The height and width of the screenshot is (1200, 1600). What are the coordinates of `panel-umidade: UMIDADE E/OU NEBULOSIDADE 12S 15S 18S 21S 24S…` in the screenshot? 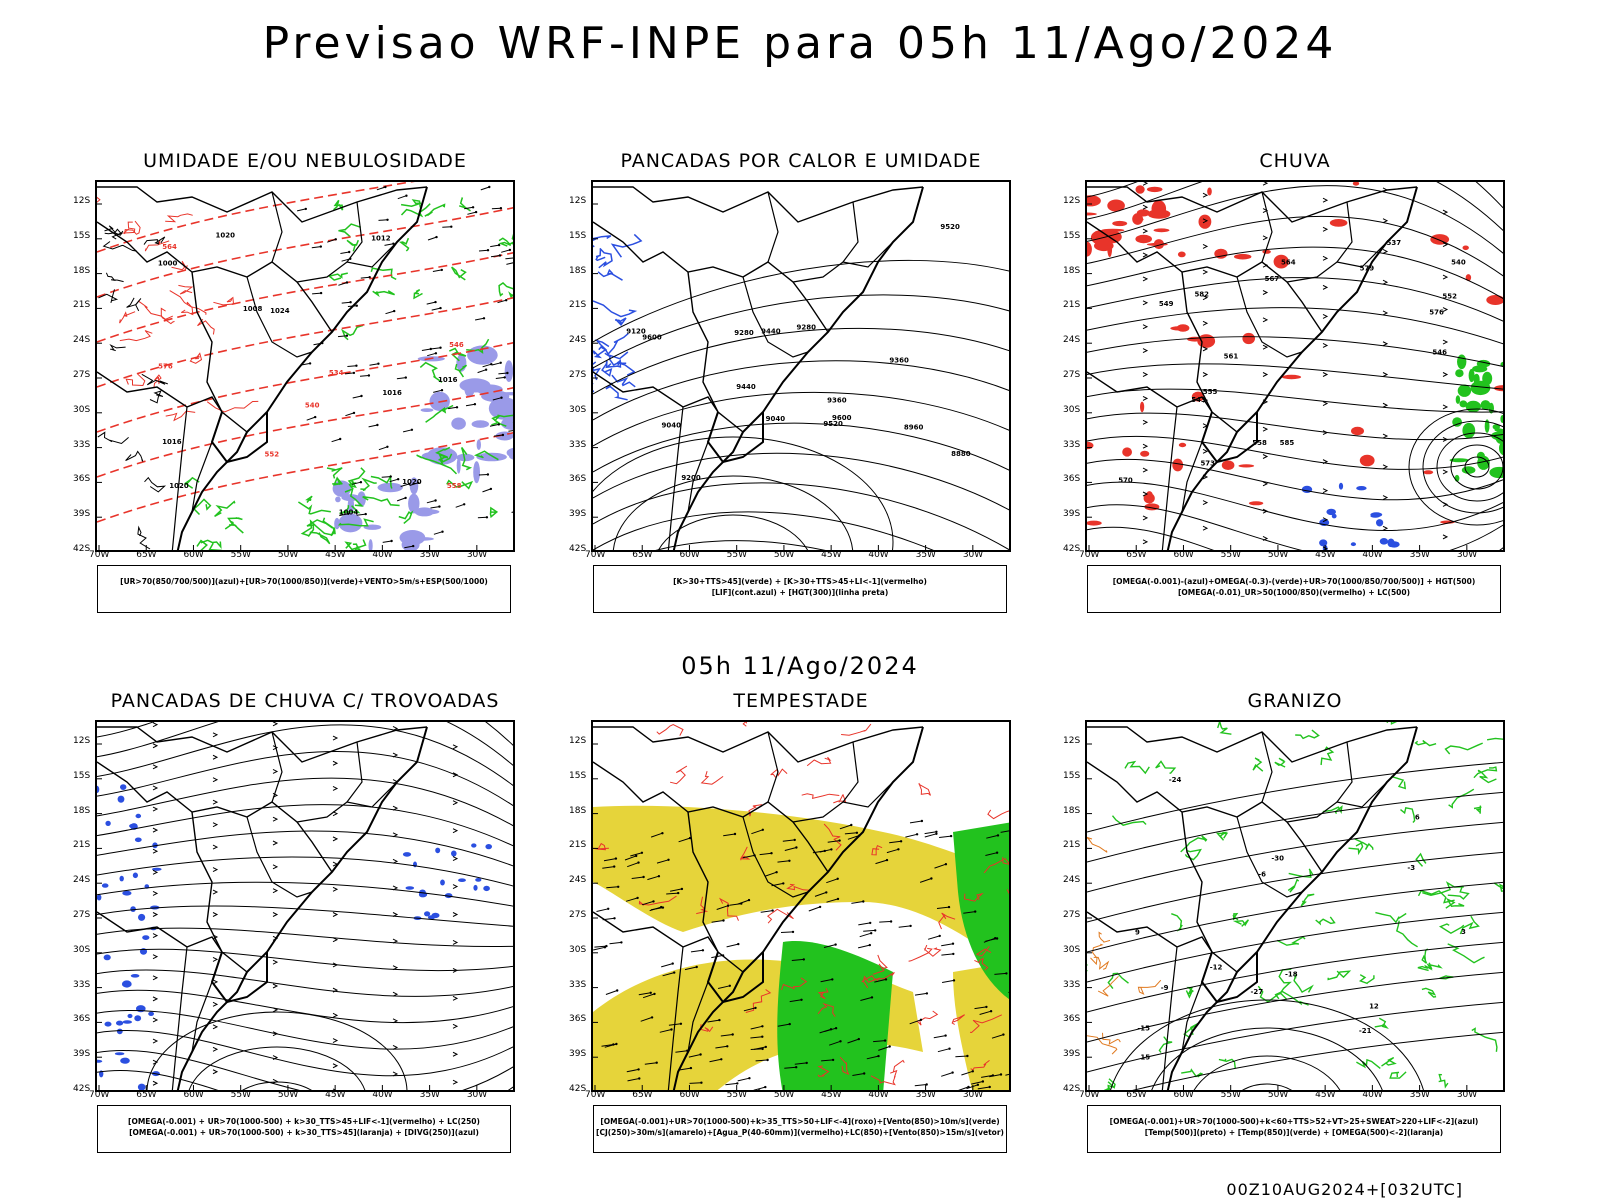 It's located at (294, 397).